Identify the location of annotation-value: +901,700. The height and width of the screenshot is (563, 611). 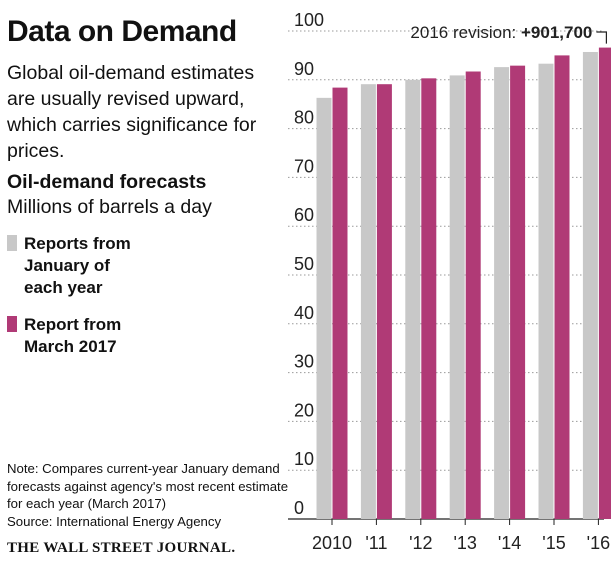
(556, 32).